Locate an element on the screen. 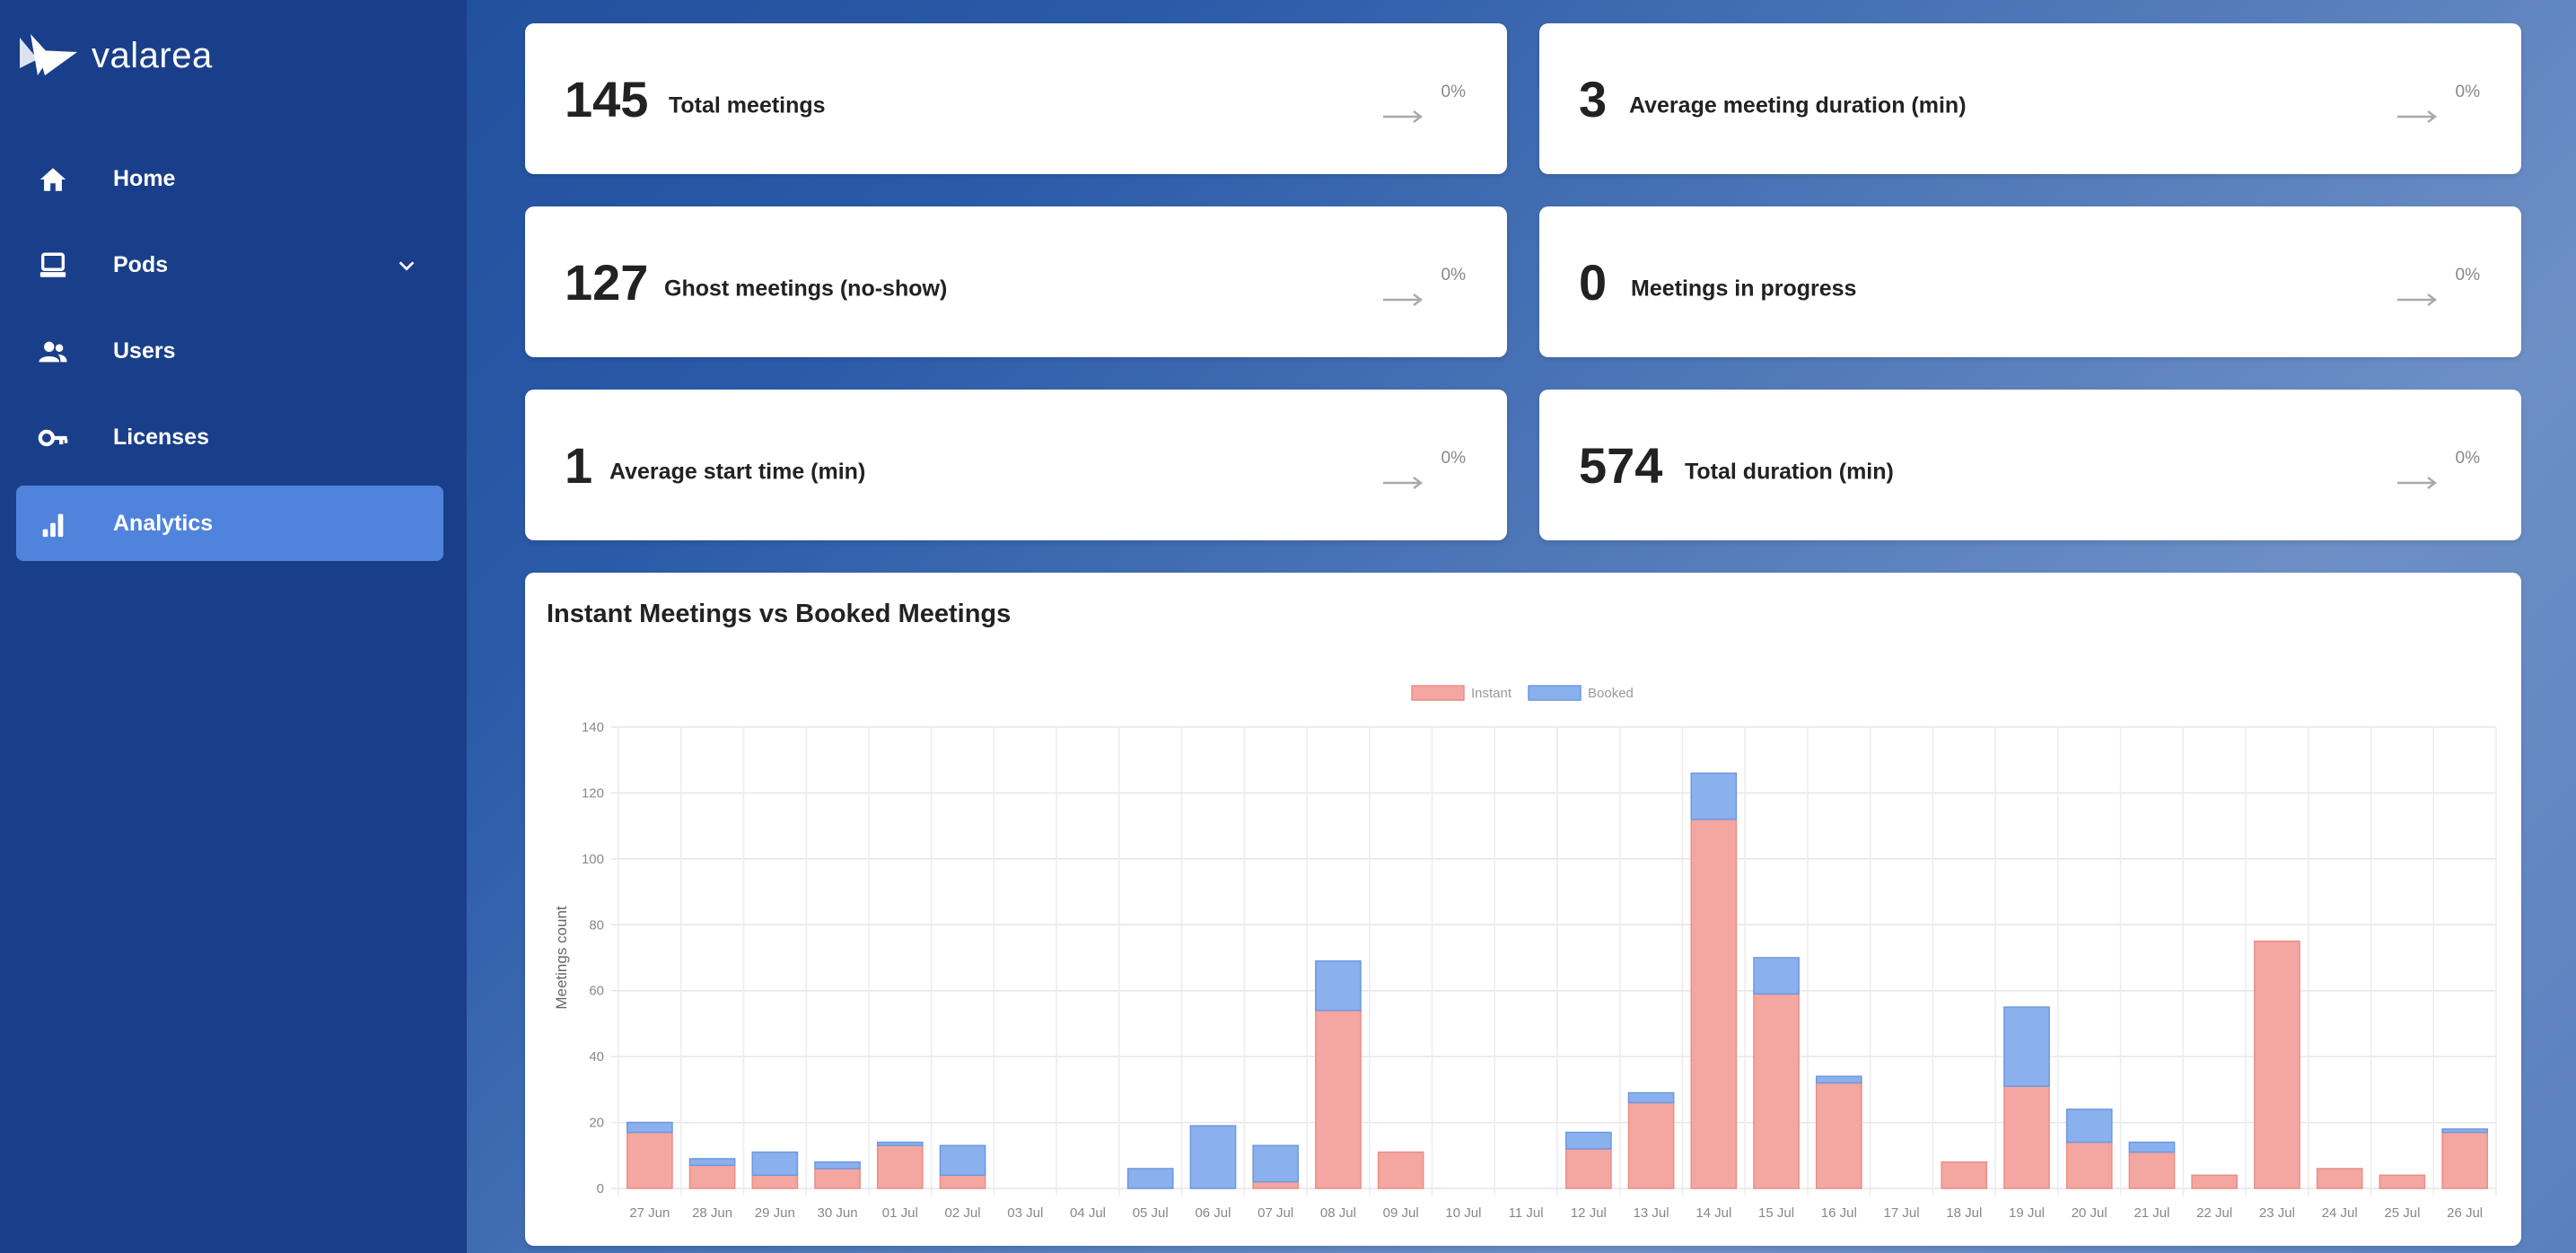 The image size is (2576, 1253). x-tick-label: 16 Jul is located at coordinates (1839, 1213).